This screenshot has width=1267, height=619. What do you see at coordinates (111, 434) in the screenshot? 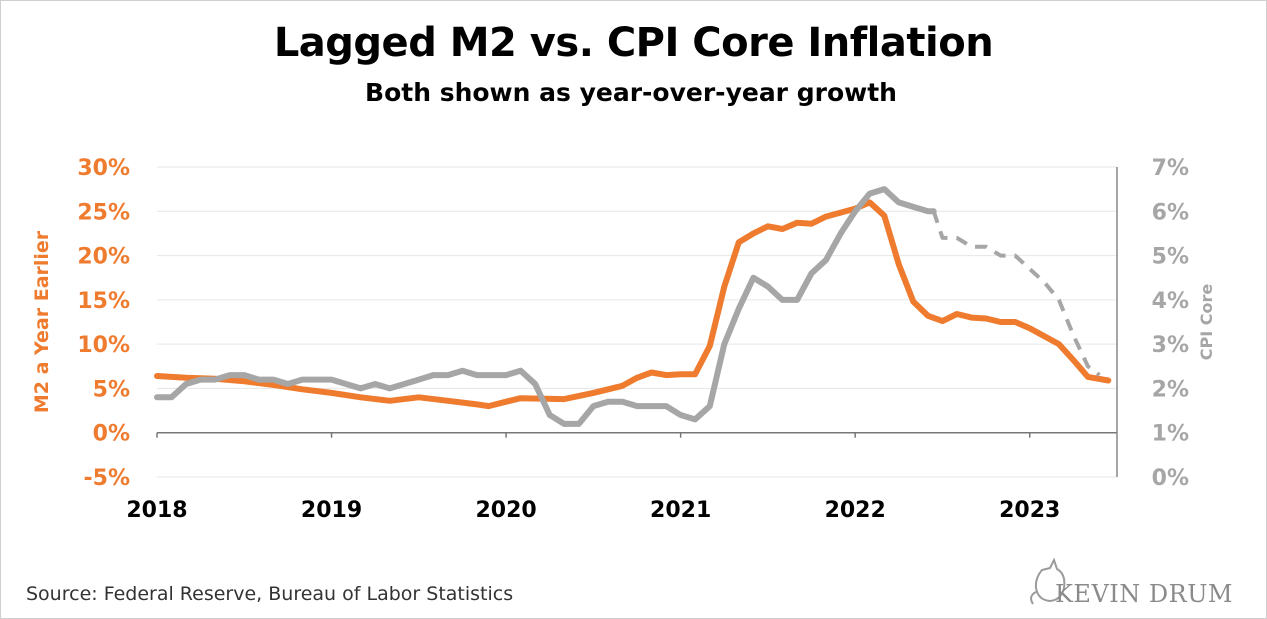
I see `left-tick-label: 0%` at bounding box center [111, 434].